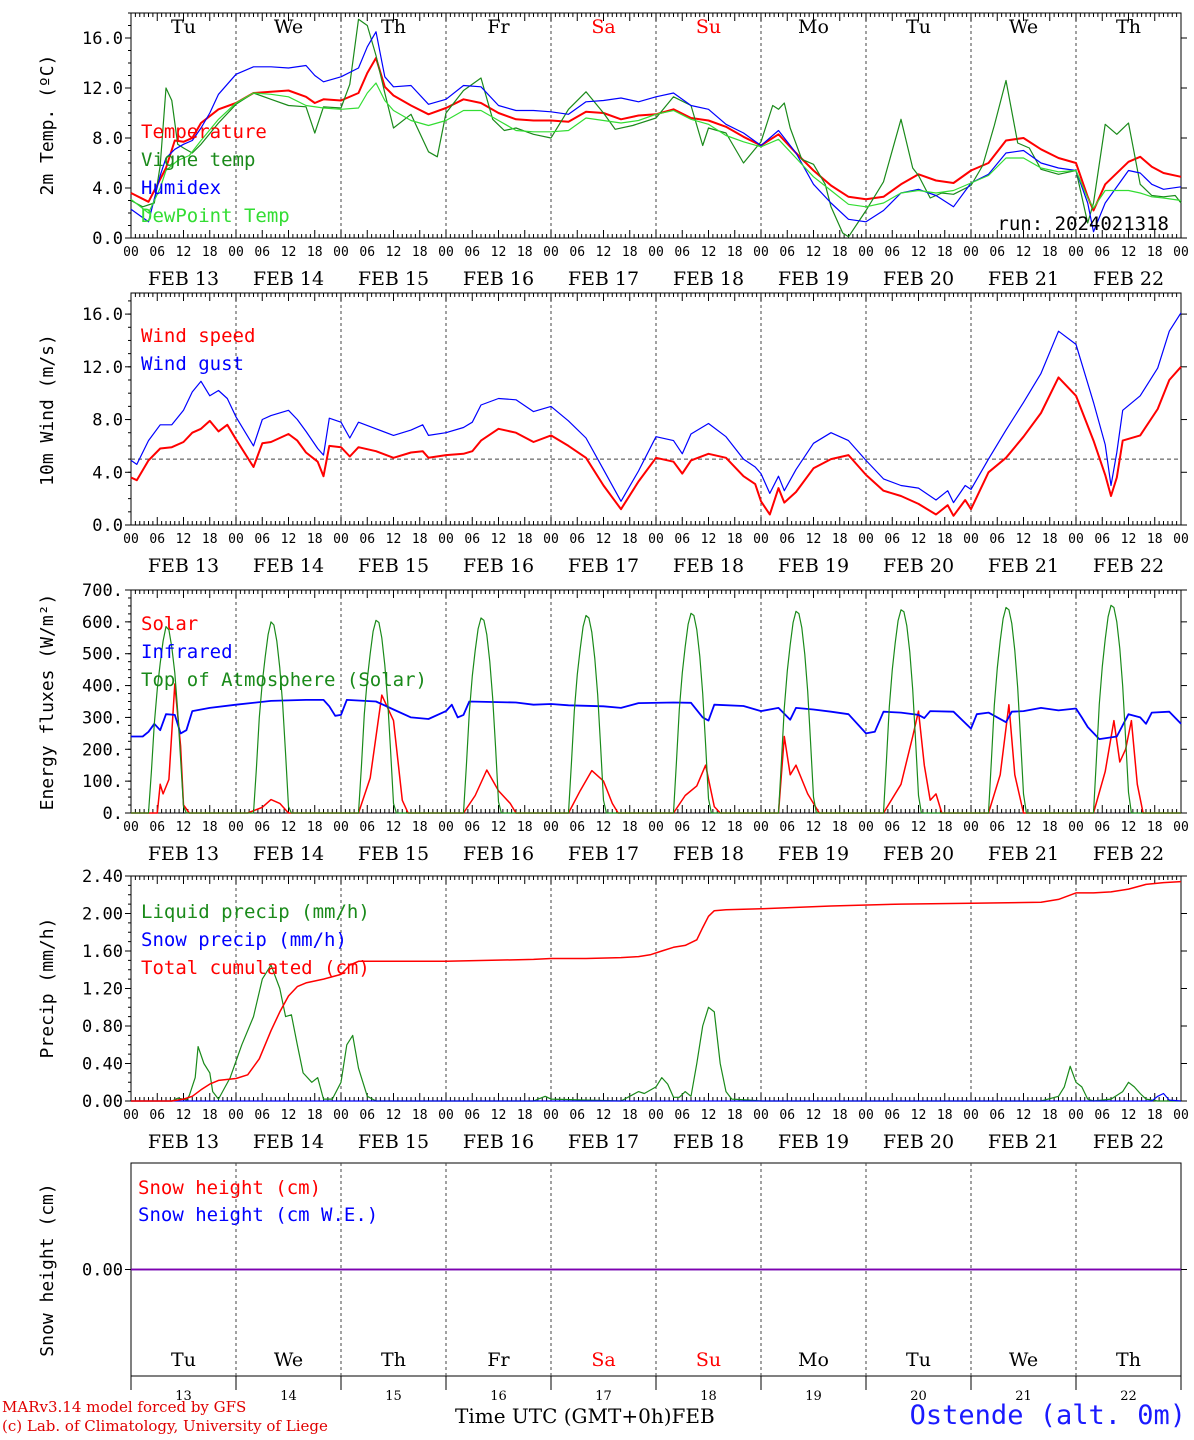  Describe the element at coordinates (102, 877) in the screenshot. I see `y-tick-label: 2.40` at that location.